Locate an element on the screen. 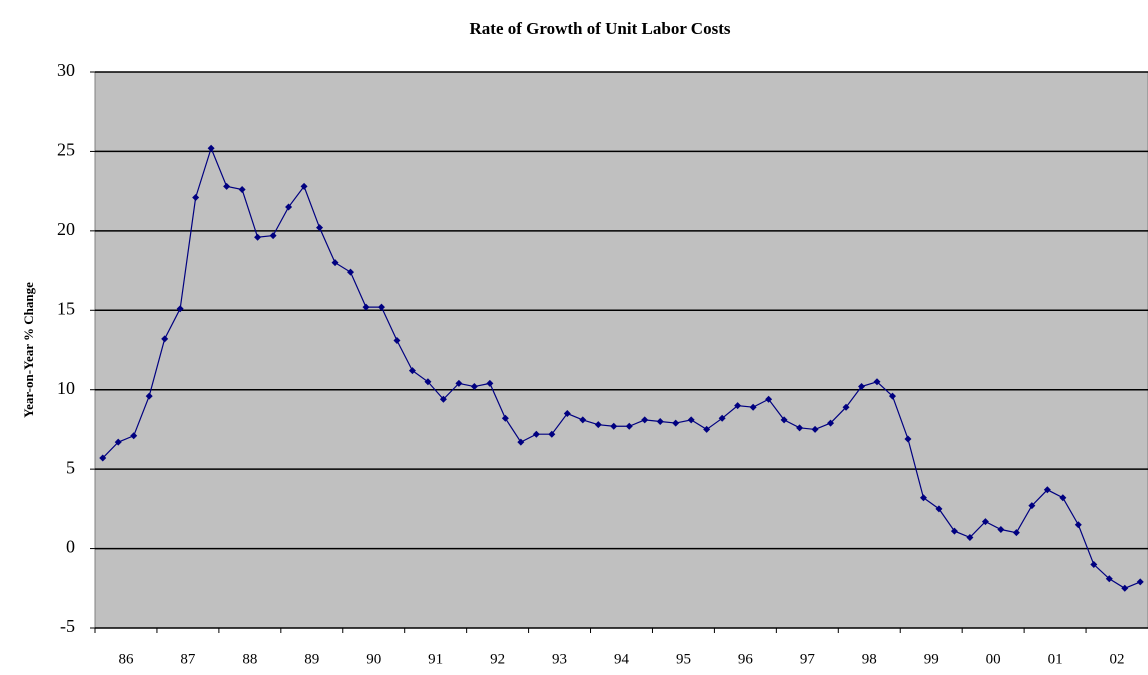  x-tick-label: 92 is located at coordinates (497, 659).